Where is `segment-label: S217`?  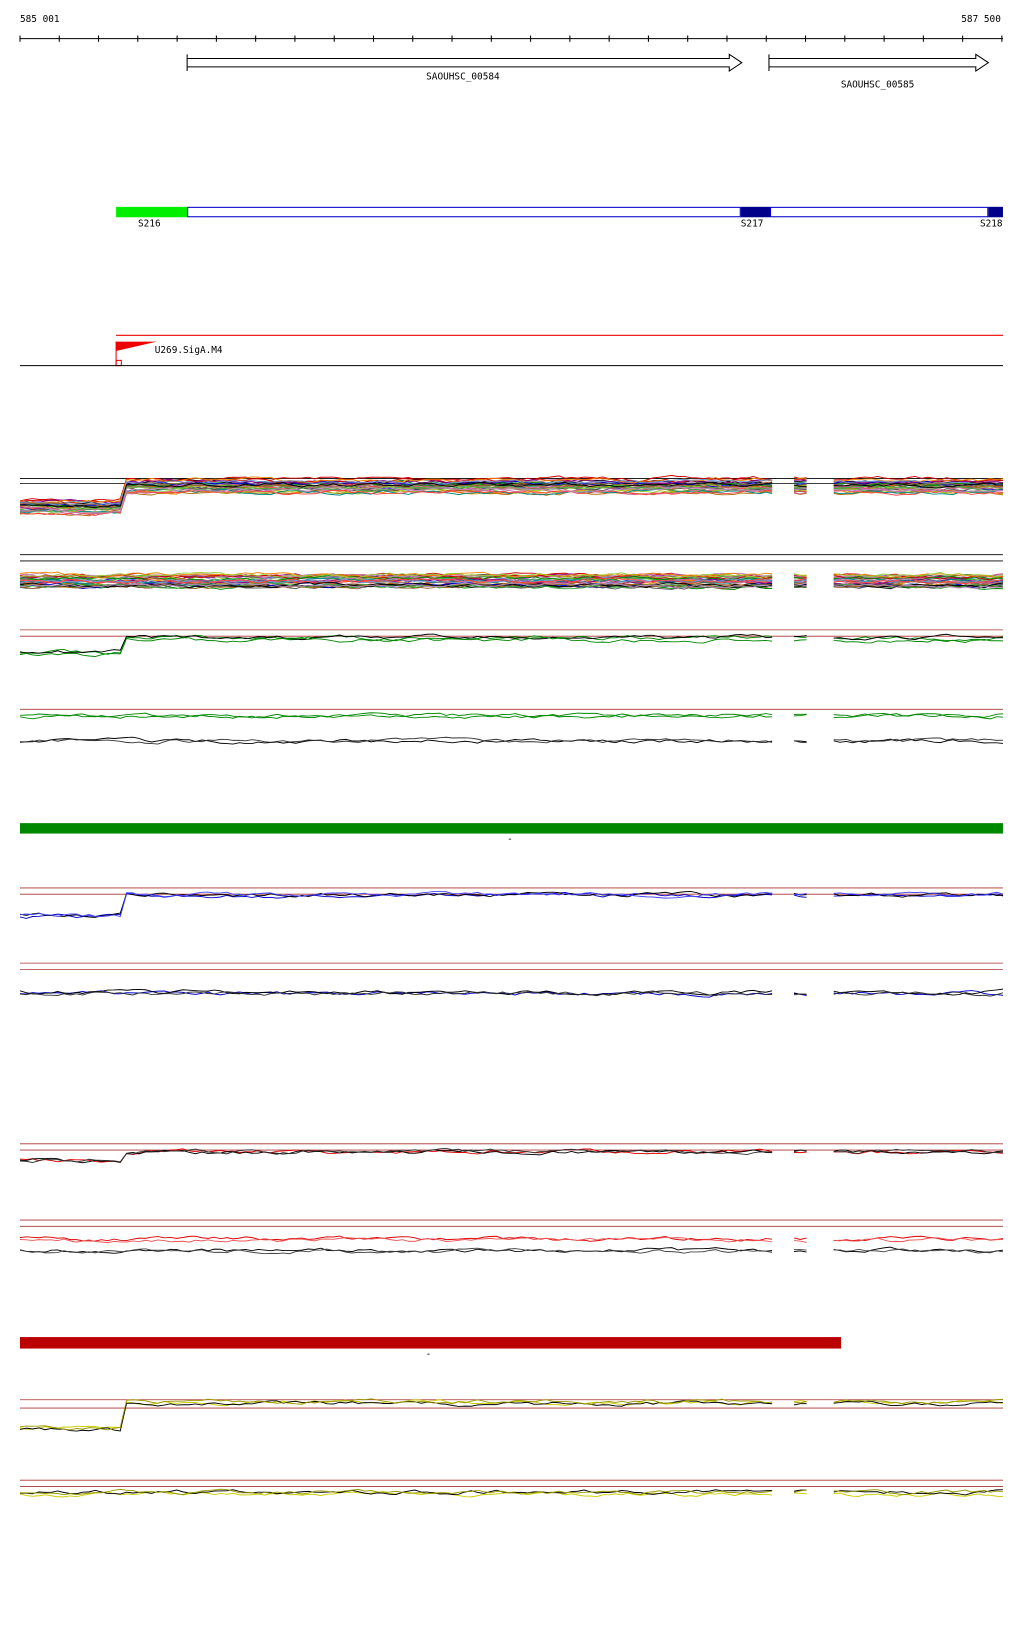
segment-label: S217 is located at coordinates (752, 224).